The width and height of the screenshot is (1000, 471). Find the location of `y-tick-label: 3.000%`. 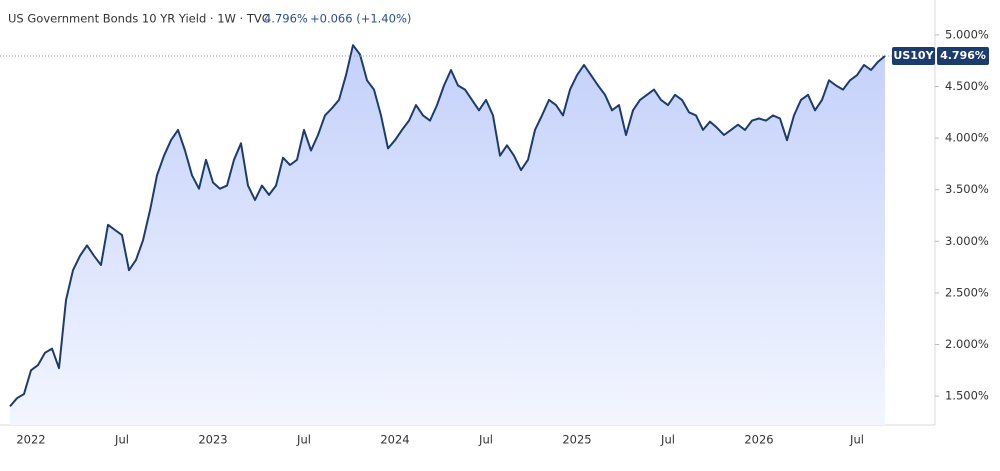

y-tick-label: 3.000% is located at coordinates (967, 241).